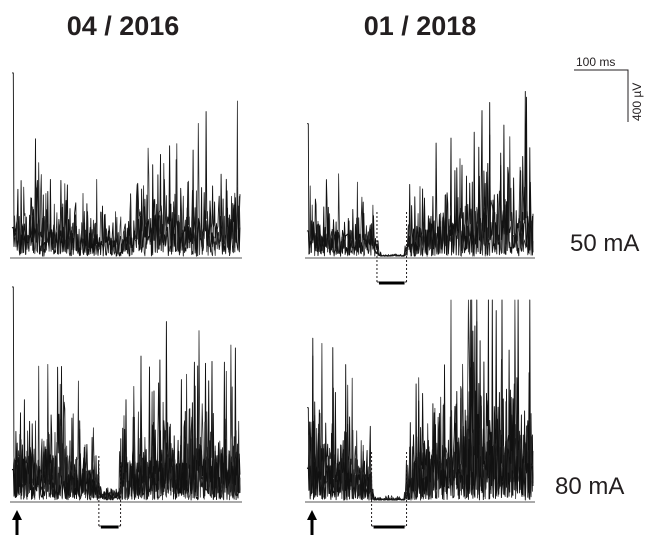 This screenshot has height=539, width=650. Describe the element at coordinates (637, 102) in the screenshot. I see `scale-bar-amplitude-label: 400 µV` at that location.